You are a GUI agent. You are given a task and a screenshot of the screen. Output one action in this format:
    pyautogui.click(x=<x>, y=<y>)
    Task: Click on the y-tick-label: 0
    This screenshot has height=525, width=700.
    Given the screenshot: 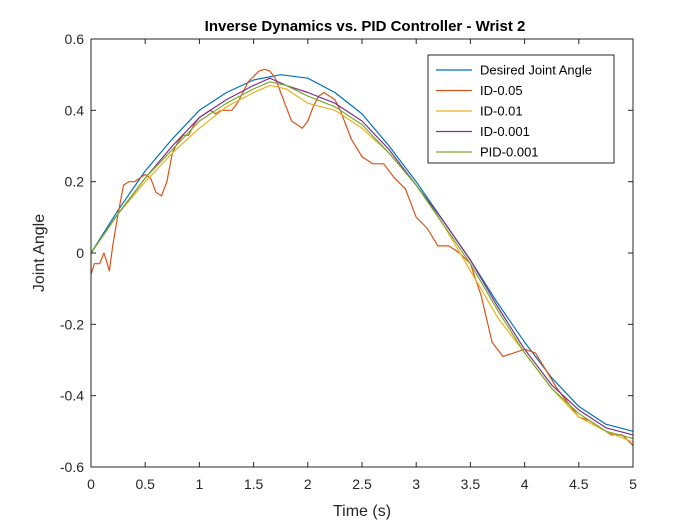 What is the action you would take?
    pyautogui.click(x=80, y=253)
    